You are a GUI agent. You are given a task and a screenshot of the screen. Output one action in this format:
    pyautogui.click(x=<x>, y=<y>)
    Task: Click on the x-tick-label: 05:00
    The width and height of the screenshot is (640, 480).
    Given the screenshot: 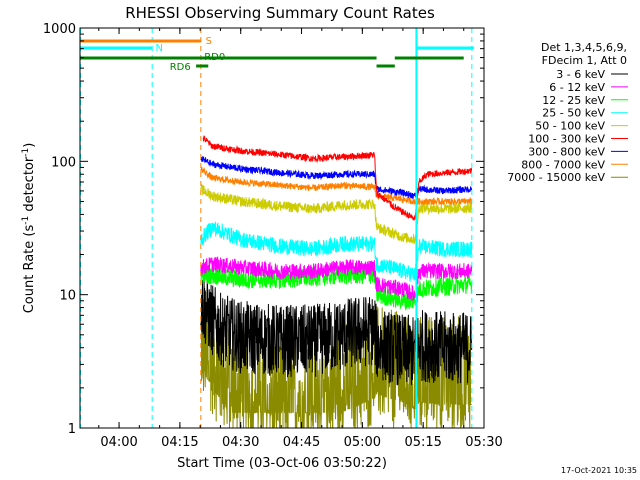 What is the action you would take?
    pyautogui.click(x=362, y=442)
    